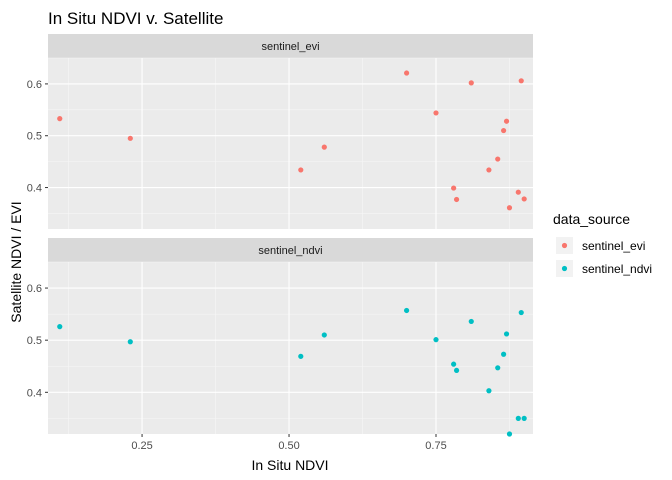  I want to click on facet-strip-label: sentinel_ndvi, so click(290, 251).